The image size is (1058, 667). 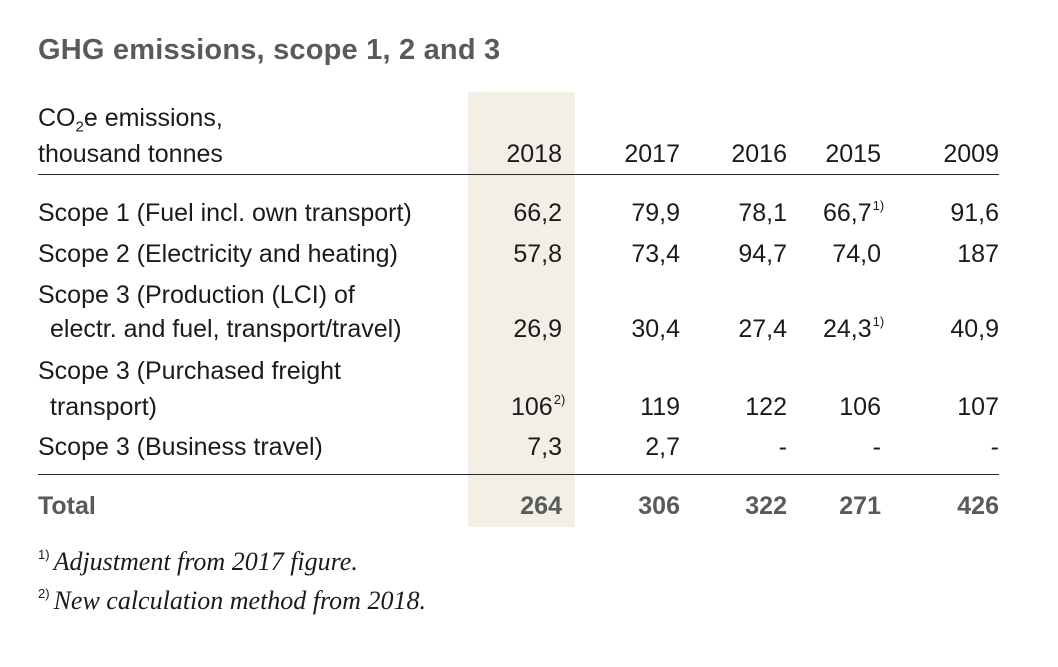 I want to click on cell-scope3prod-2018: 26,9, so click(x=537, y=329).